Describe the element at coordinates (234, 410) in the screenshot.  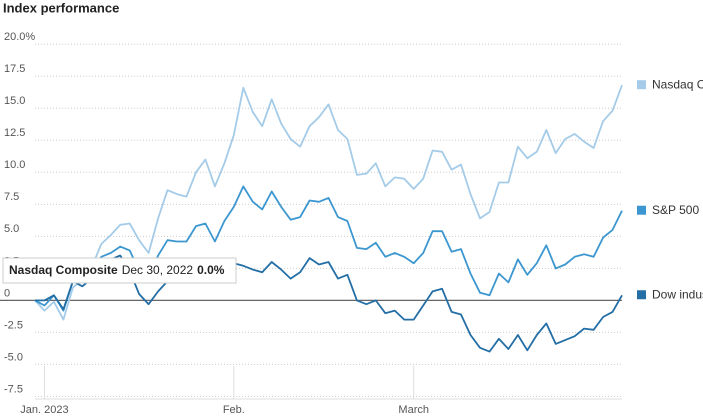
I see `x-tick-label: Feb.` at that location.